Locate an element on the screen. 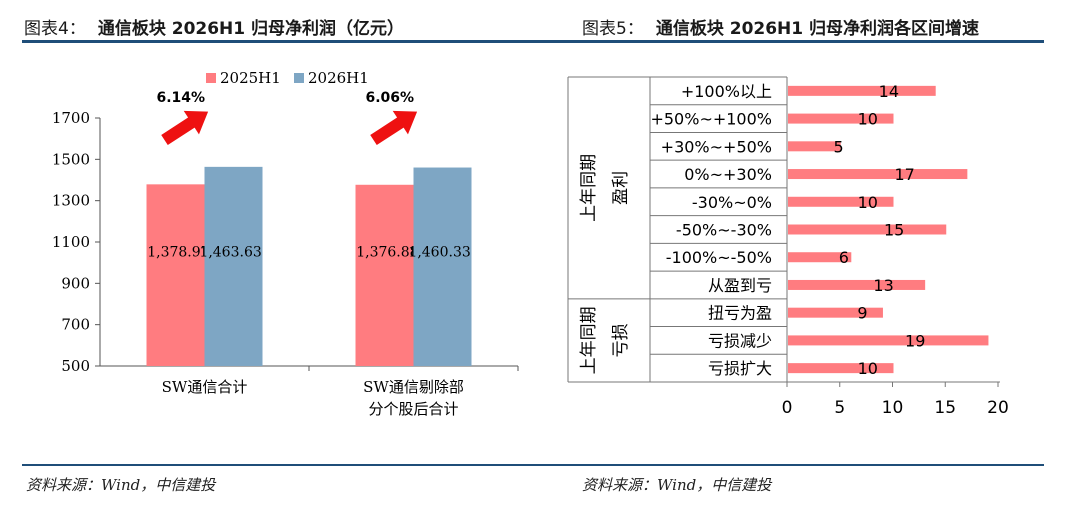 This screenshot has width=1080, height=506. fig5-category-label: 亏损扩大 is located at coordinates (740, 368).